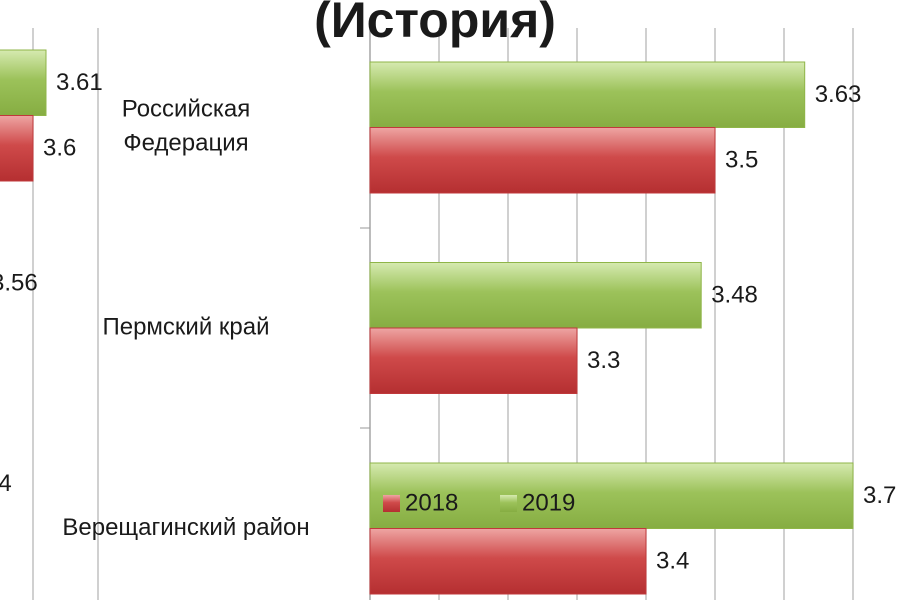 The height and width of the screenshot is (600, 917). Describe the element at coordinates (6, 483) in the screenshot. I see `data-label: 3.54` at that location.